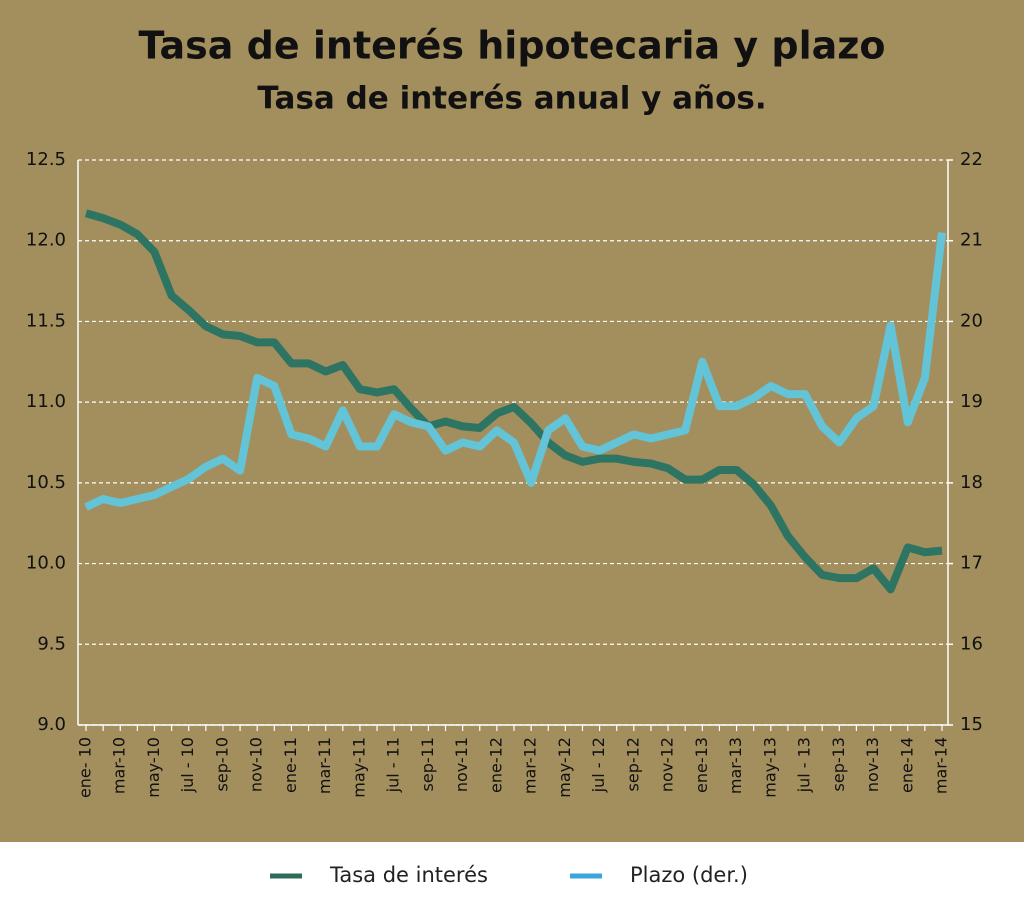  What do you see at coordinates (221, 764) in the screenshot?
I see `x-tick-label: sep-10` at bounding box center [221, 764].